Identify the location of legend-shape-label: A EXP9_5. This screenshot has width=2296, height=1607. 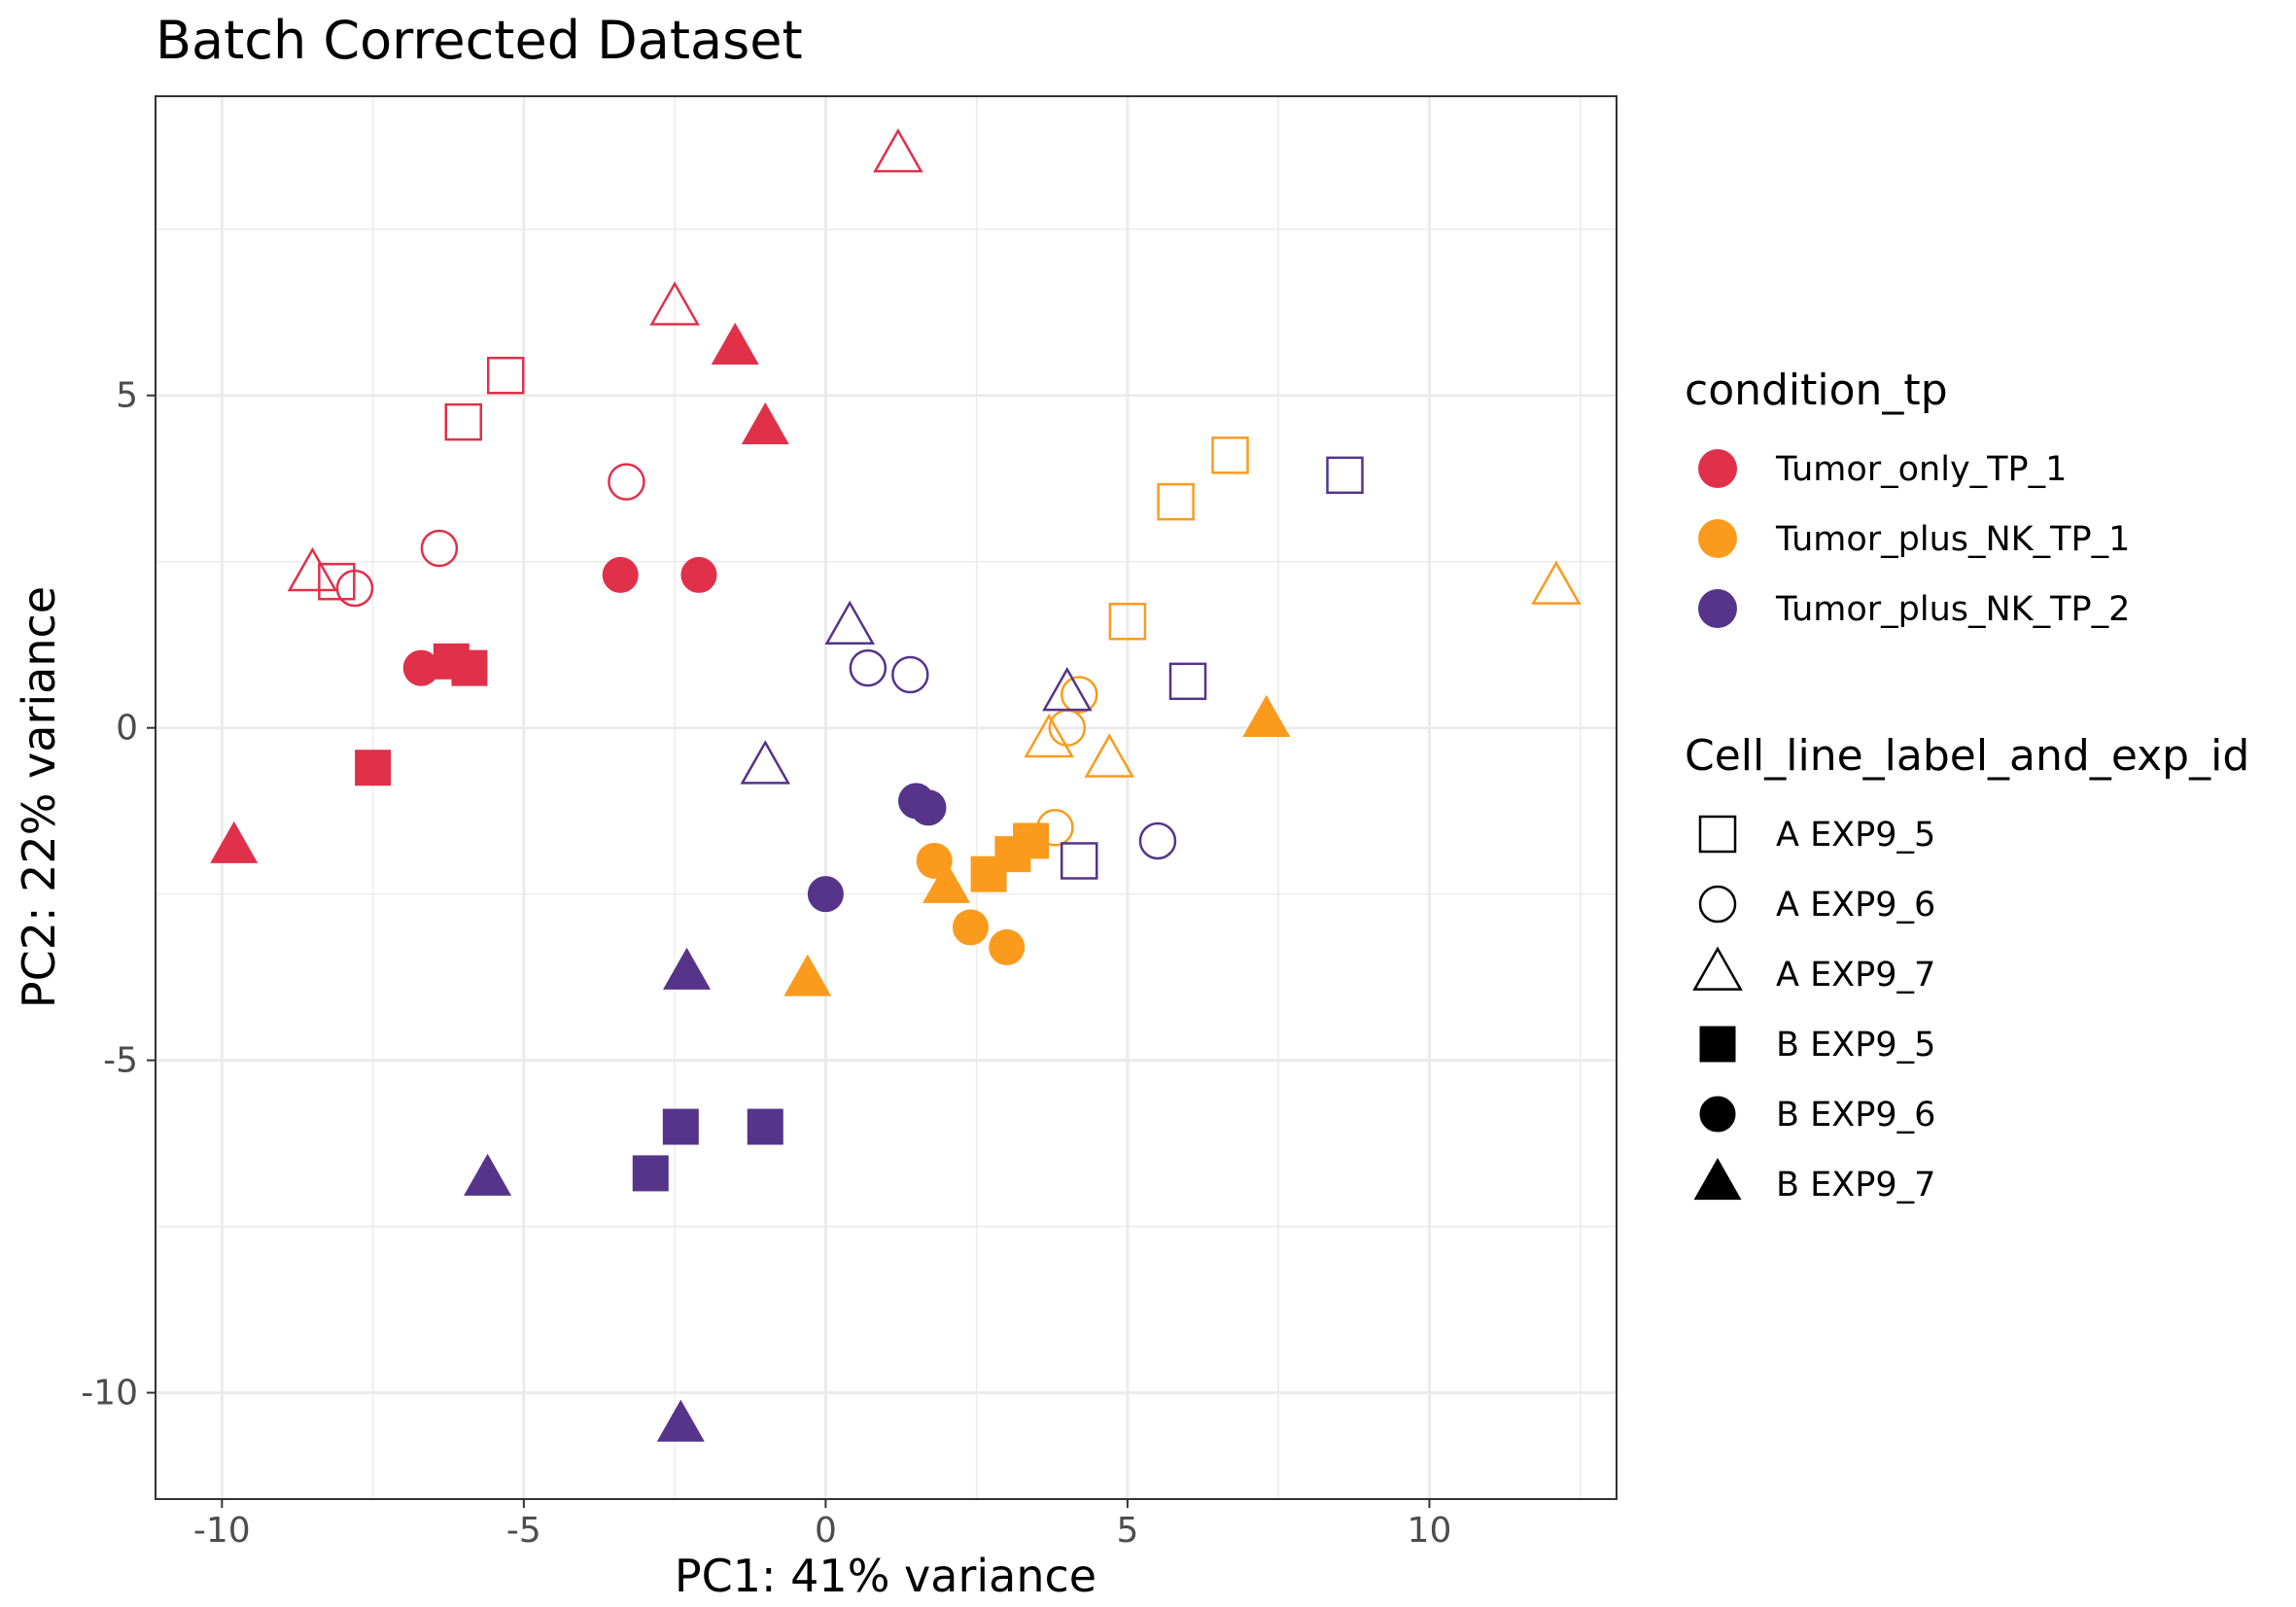
(1855, 835).